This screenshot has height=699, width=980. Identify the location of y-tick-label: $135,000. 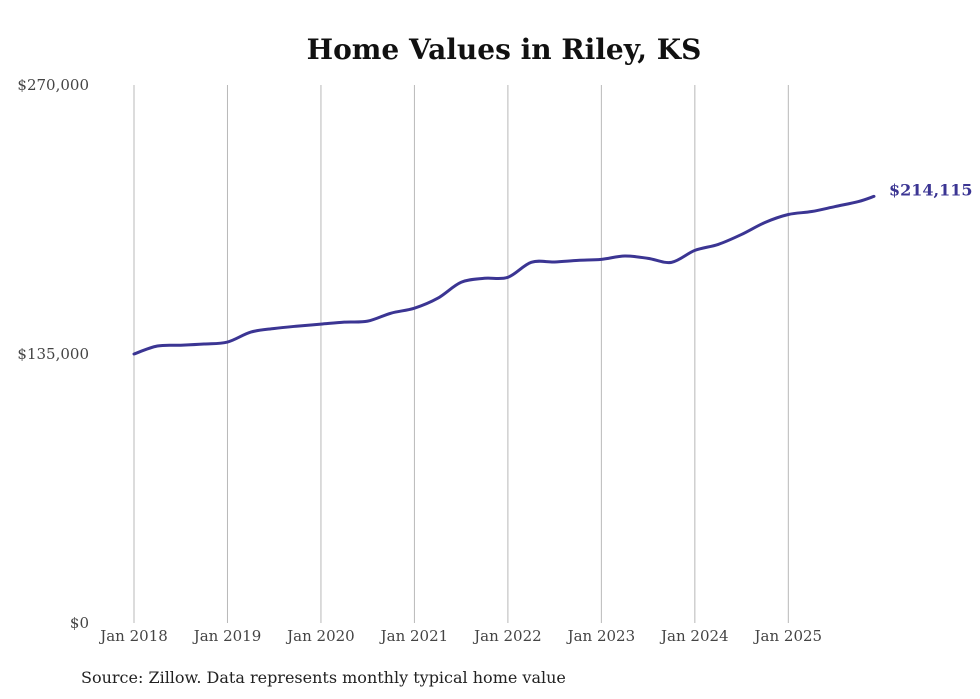
(53, 354).